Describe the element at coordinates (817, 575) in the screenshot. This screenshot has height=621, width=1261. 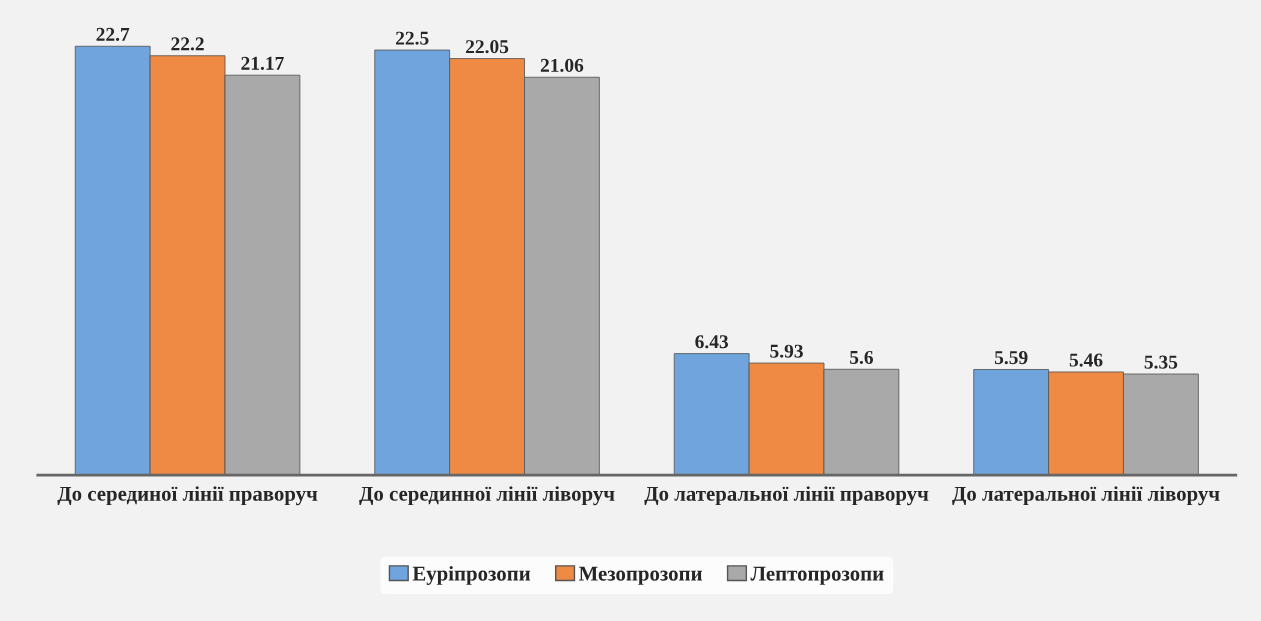
I see `legend-label: Лептопрозопи` at that location.